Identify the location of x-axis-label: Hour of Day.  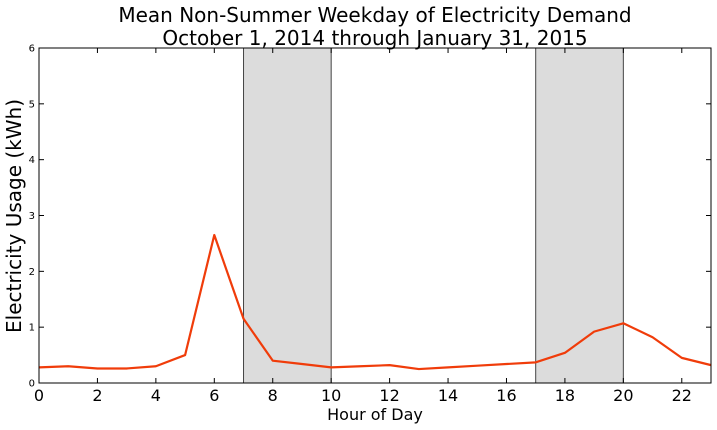
(375, 414).